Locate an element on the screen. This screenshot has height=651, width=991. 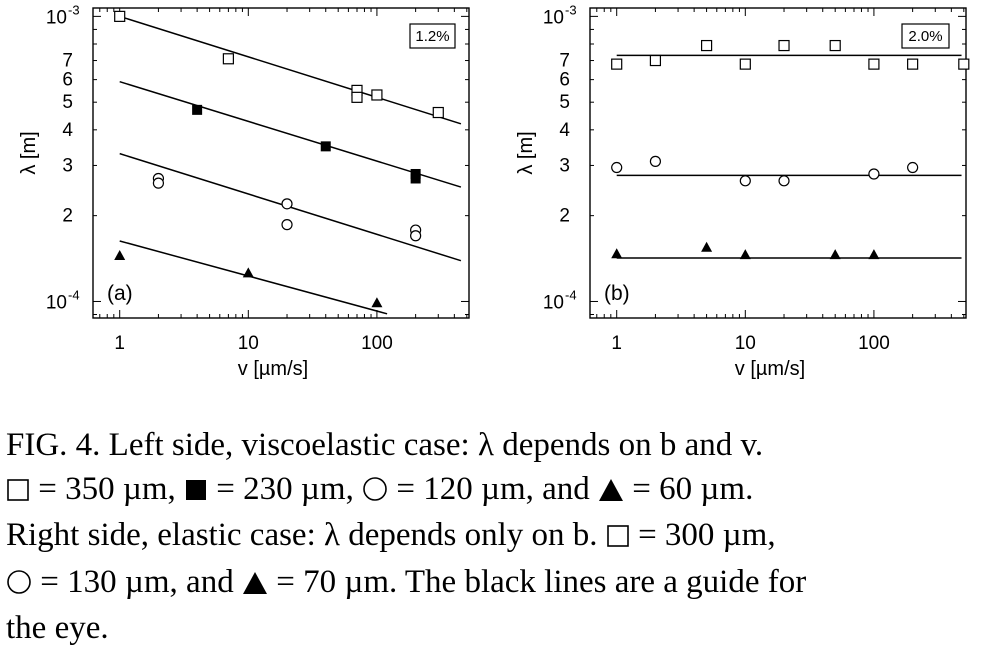
strain-annotation: 1.2% is located at coordinates (432, 36).